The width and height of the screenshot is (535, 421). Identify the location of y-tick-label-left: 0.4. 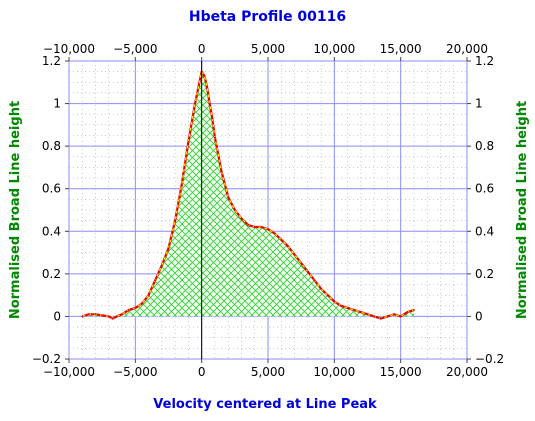
(51, 231).